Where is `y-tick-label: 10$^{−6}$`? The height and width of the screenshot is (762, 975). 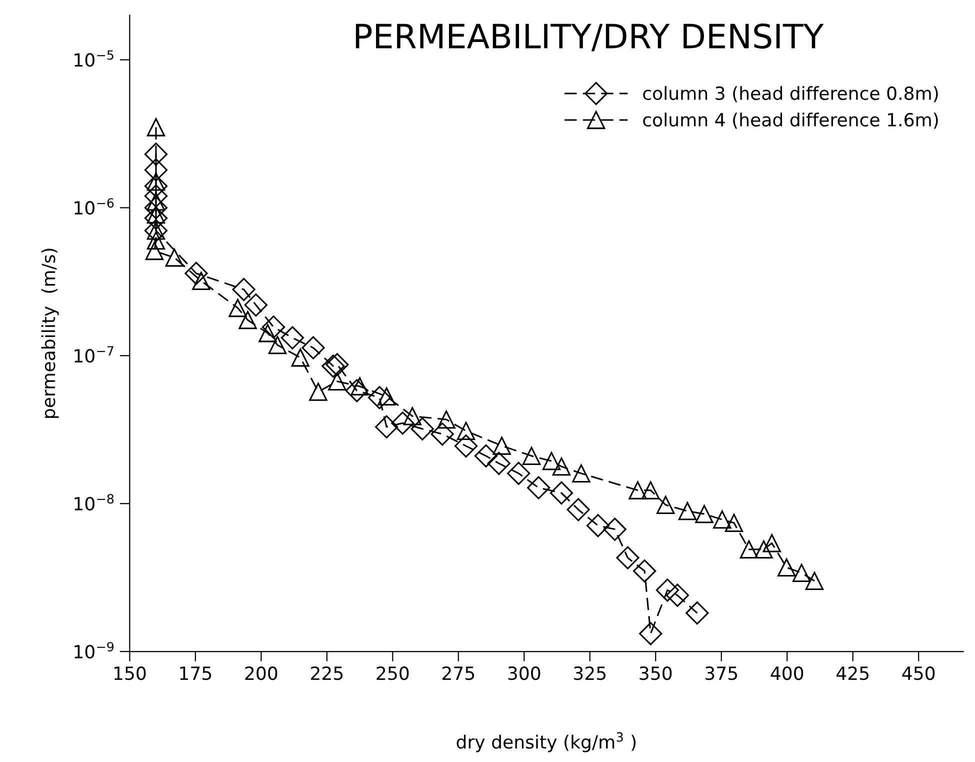 y-tick-label: 10$^{−6}$ is located at coordinates (94, 206).